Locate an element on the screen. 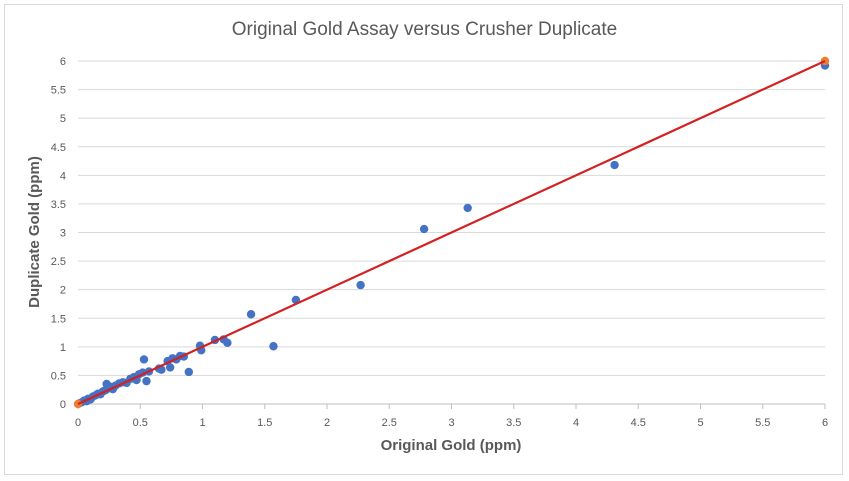 The height and width of the screenshot is (481, 849). x-tick-label: 3.5 is located at coordinates (513, 423).